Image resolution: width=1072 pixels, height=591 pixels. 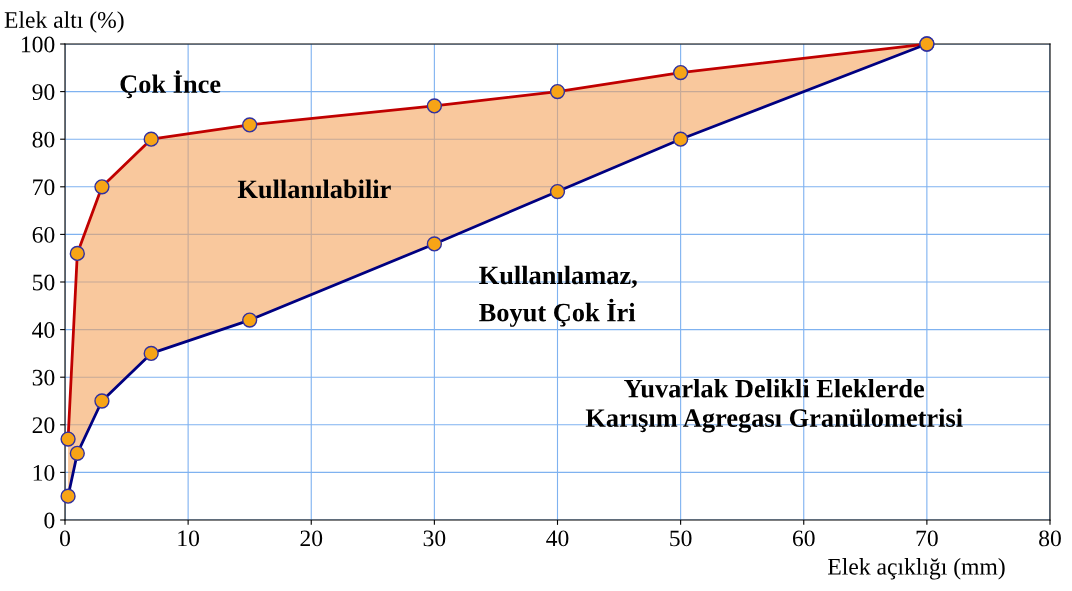 I want to click on x-tick-label: 70, so click(x=927, y=538).